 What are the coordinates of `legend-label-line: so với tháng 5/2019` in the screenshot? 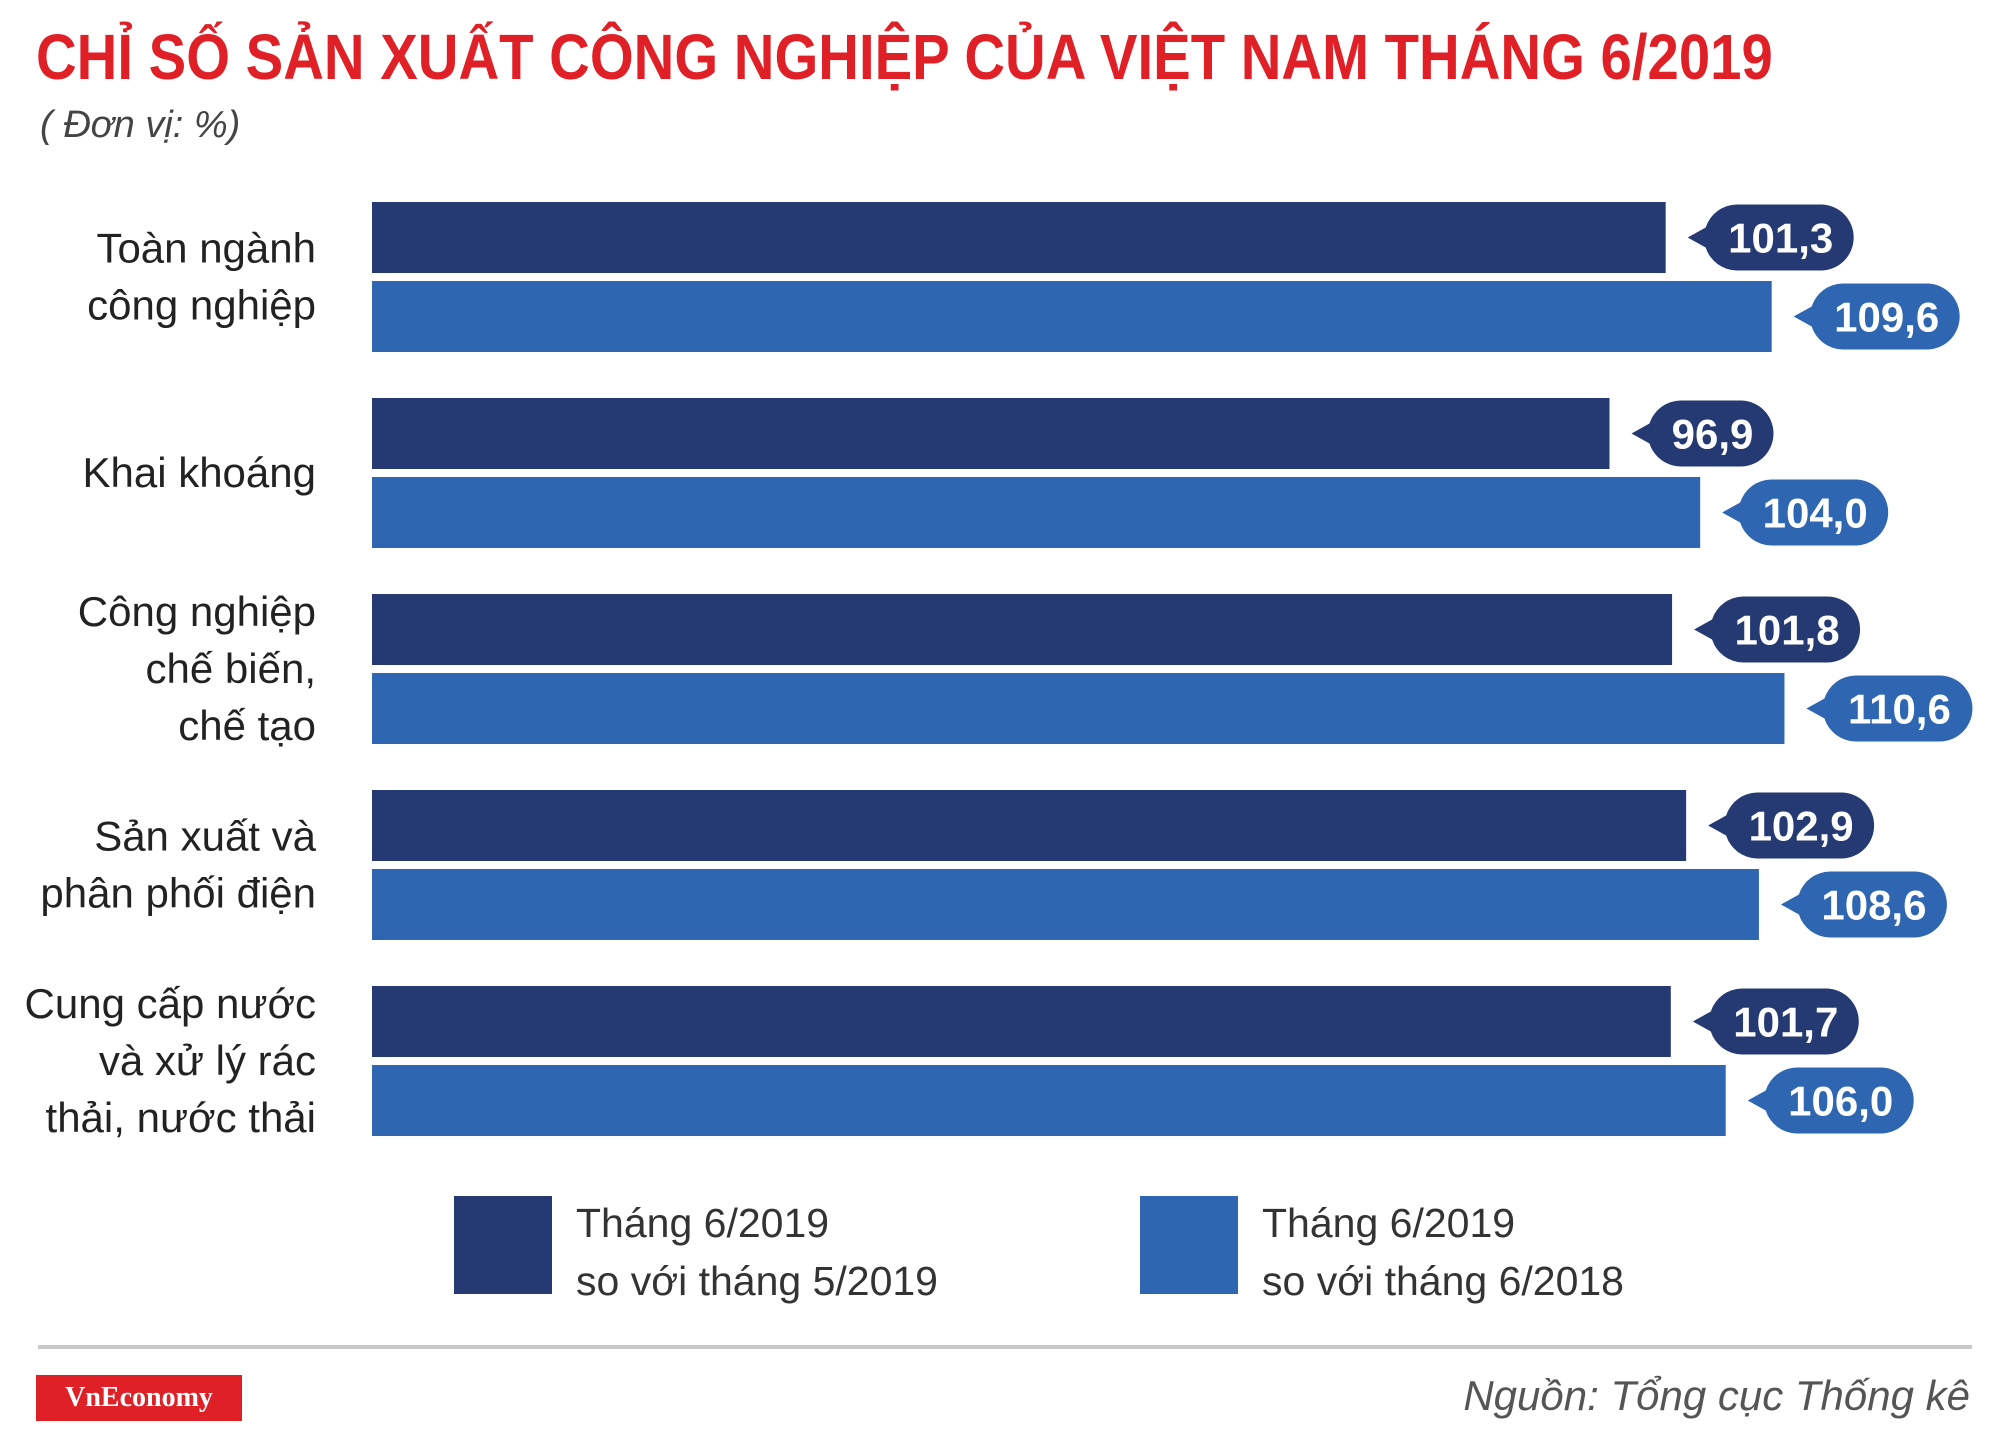 It's located at (757, 1281).